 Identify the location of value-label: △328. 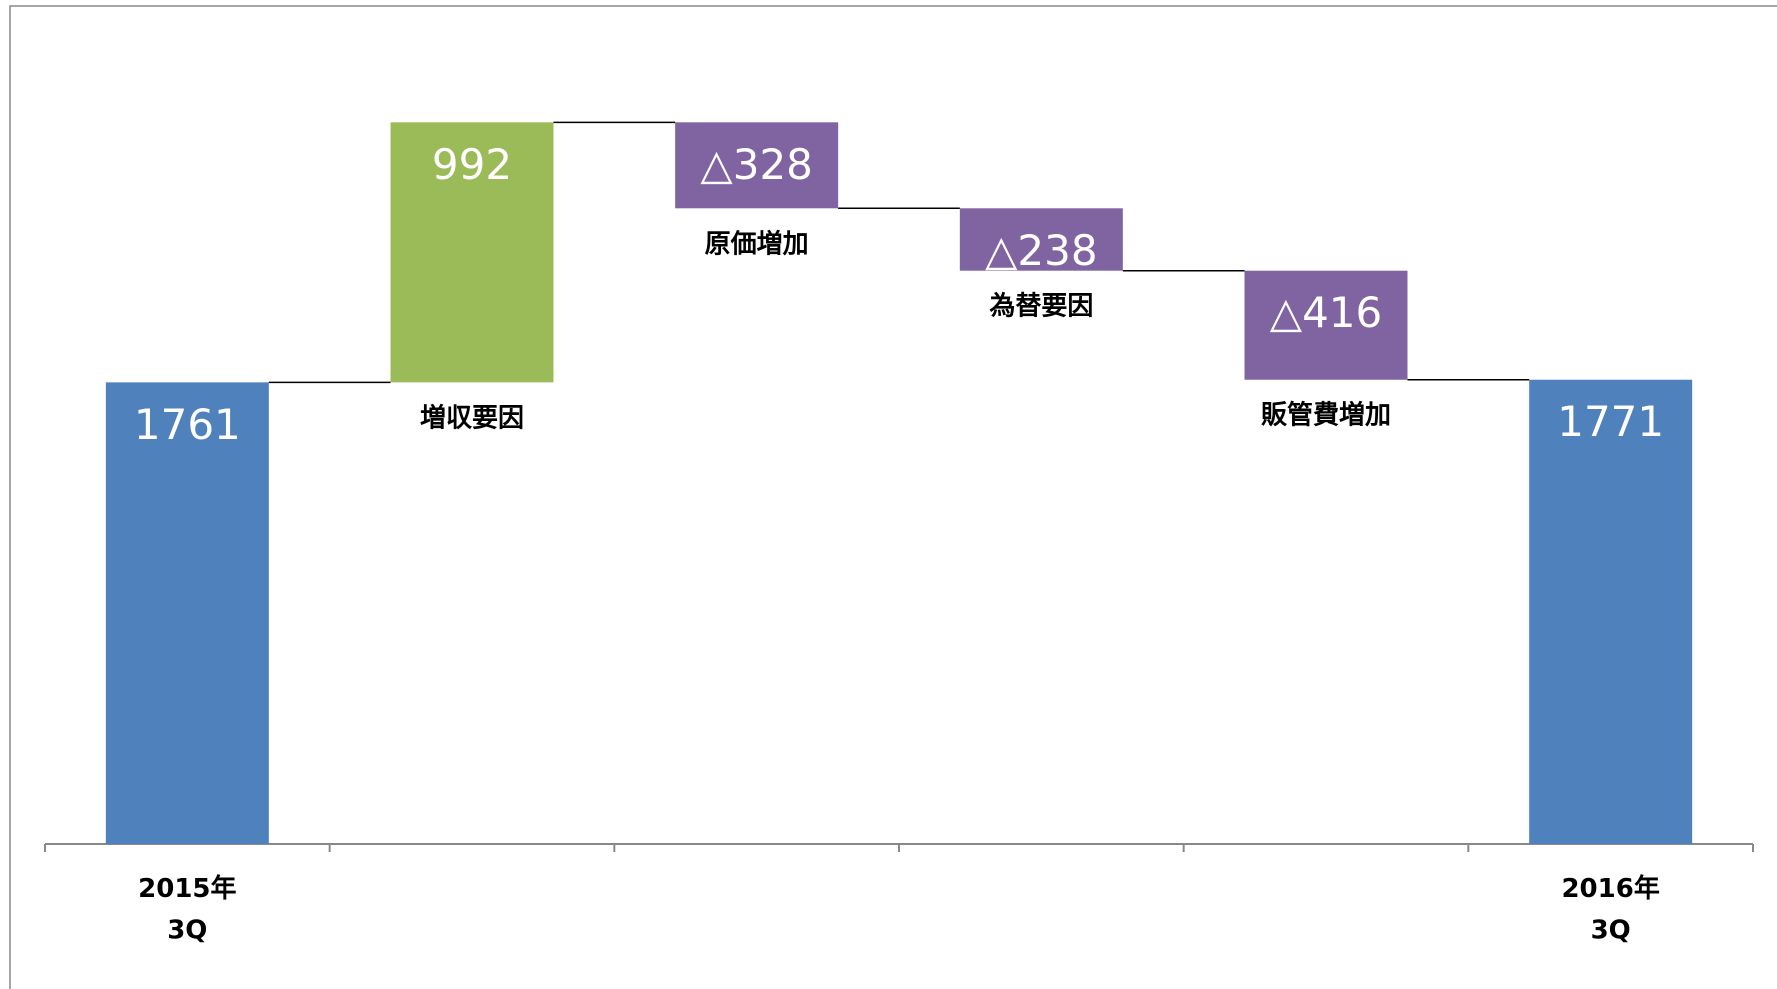
(756, 164).